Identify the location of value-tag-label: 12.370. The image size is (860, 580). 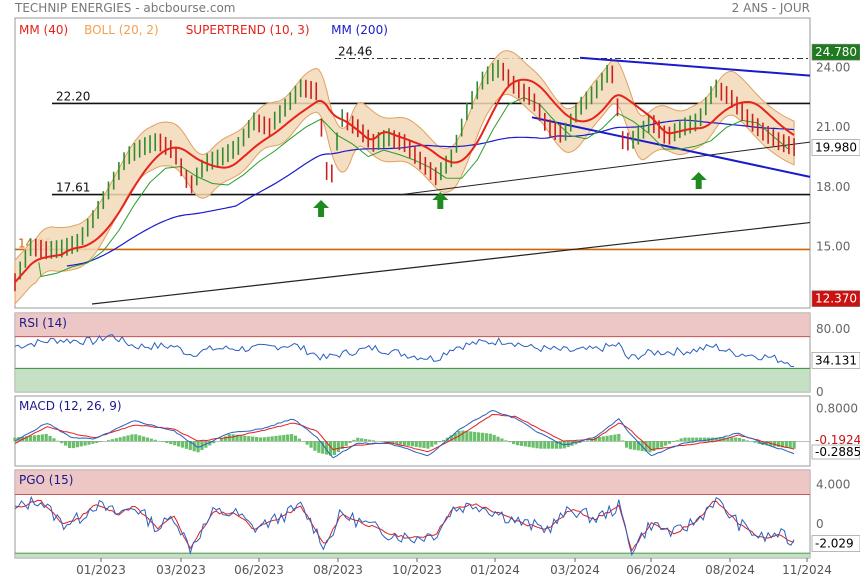
(836, 299).